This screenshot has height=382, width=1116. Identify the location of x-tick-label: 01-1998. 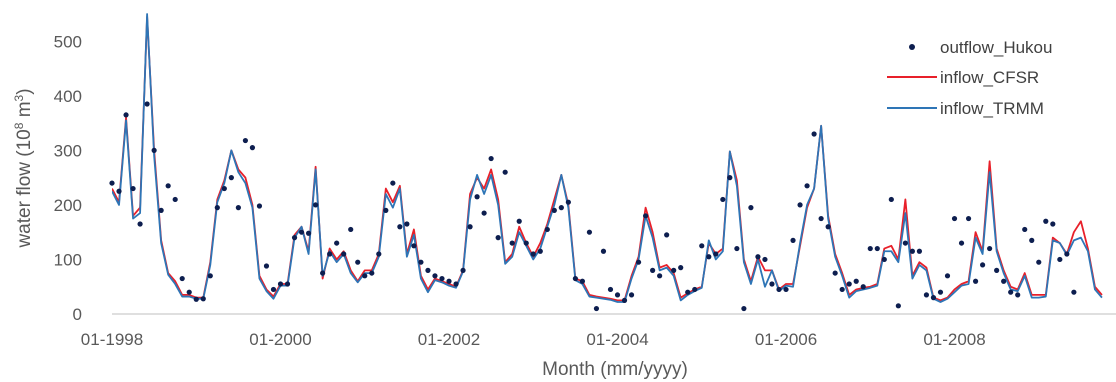
(112, 339).